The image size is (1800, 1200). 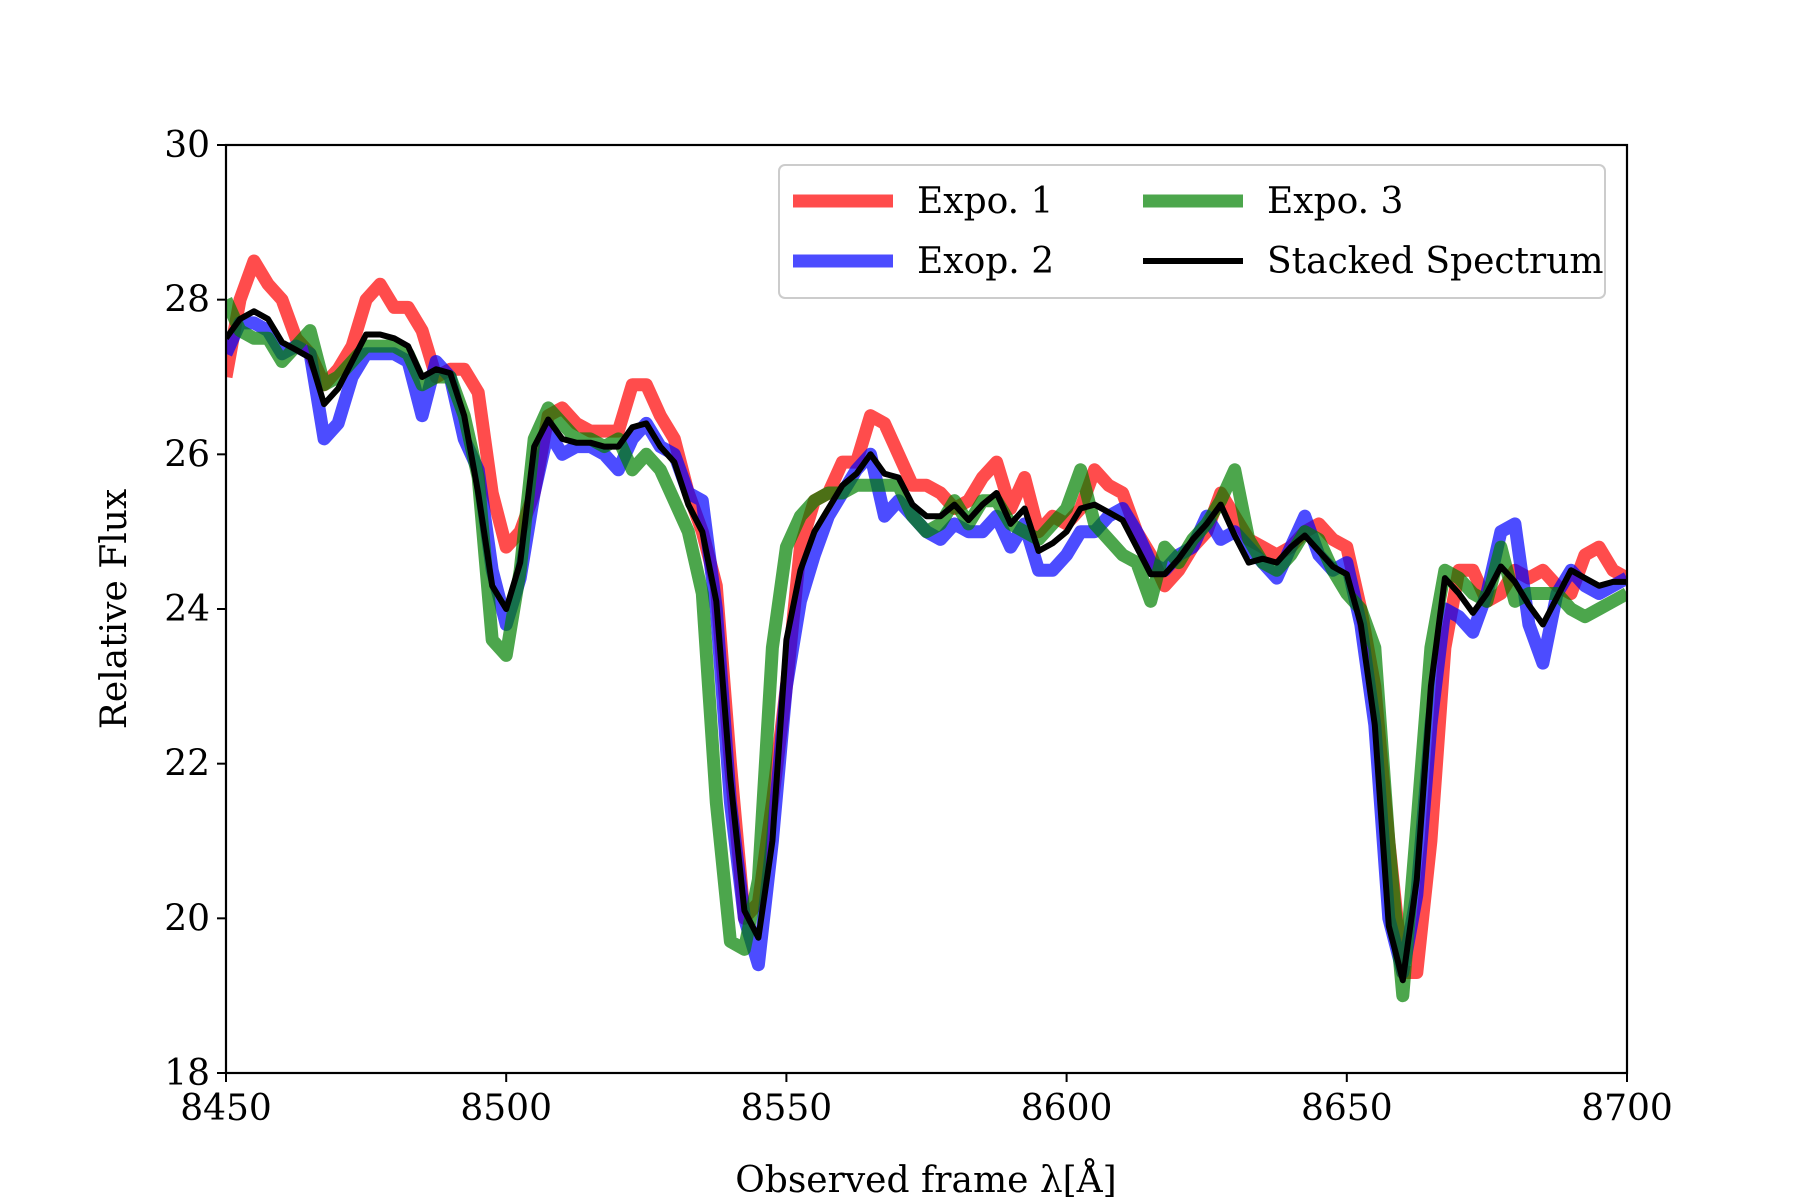 What do you see at coordinates (1627, 1108) in the screenshot?
I see `x-tick-label: 8700` at bounding box center [1627, 1108].